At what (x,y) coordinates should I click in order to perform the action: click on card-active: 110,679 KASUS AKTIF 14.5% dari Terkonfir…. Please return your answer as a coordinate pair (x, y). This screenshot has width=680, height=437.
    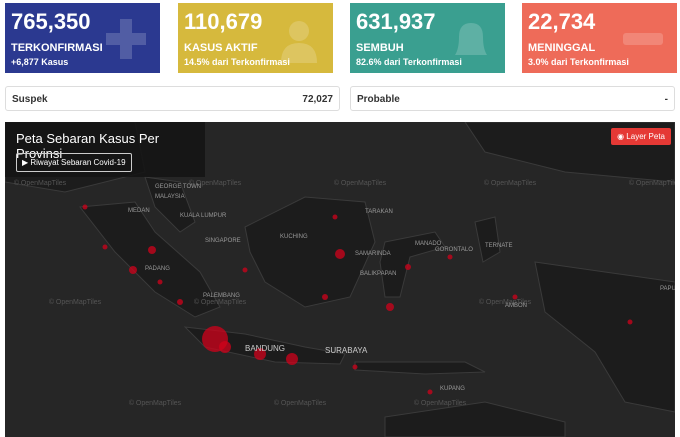
    Looking at the image, I should click on (255, 38).